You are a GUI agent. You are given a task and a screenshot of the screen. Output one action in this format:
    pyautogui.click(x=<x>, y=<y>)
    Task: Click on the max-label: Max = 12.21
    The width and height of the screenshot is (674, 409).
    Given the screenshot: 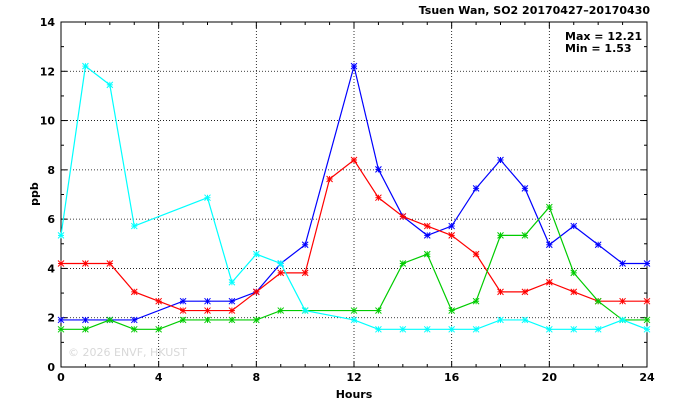 What is the action you would take?
    pyautogui.click(x=603, y=36)
    